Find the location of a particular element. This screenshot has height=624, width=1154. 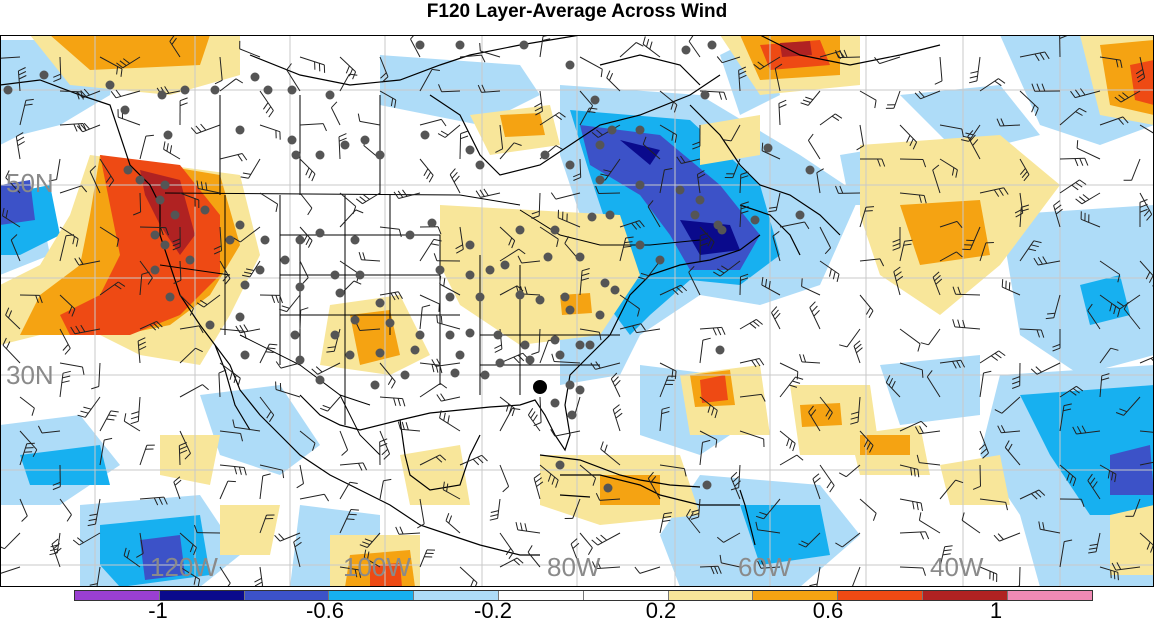

colorbar-label: -0.6 is located at coordinates (325, 611).